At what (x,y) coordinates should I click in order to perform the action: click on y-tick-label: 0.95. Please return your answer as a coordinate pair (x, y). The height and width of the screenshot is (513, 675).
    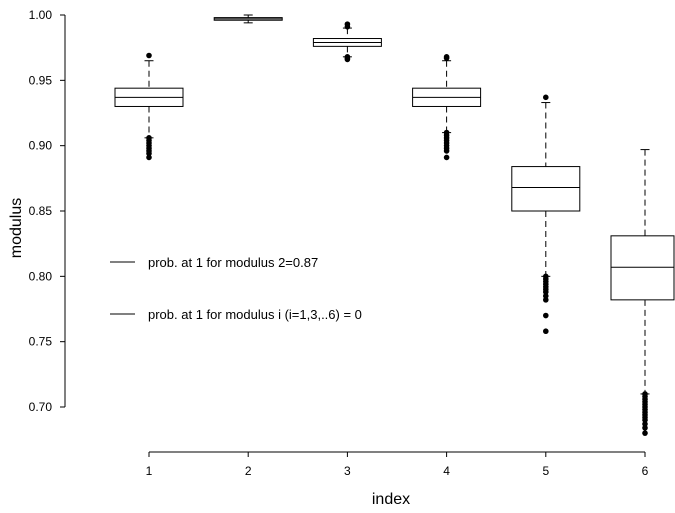
    Looking at the image, I should click on (41, 80).